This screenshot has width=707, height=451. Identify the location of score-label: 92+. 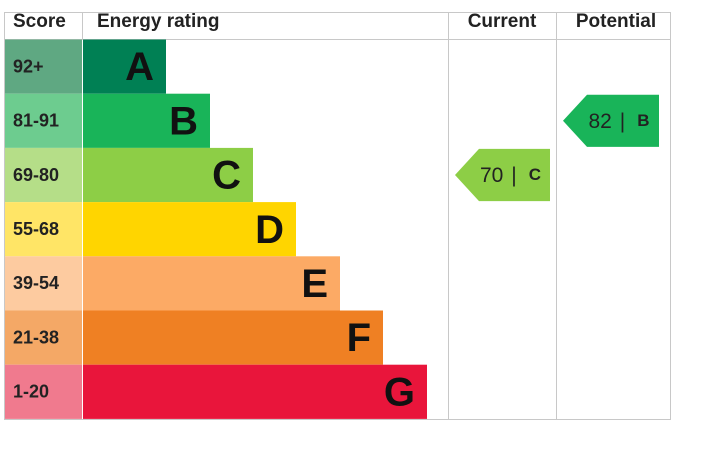
(28, 66).